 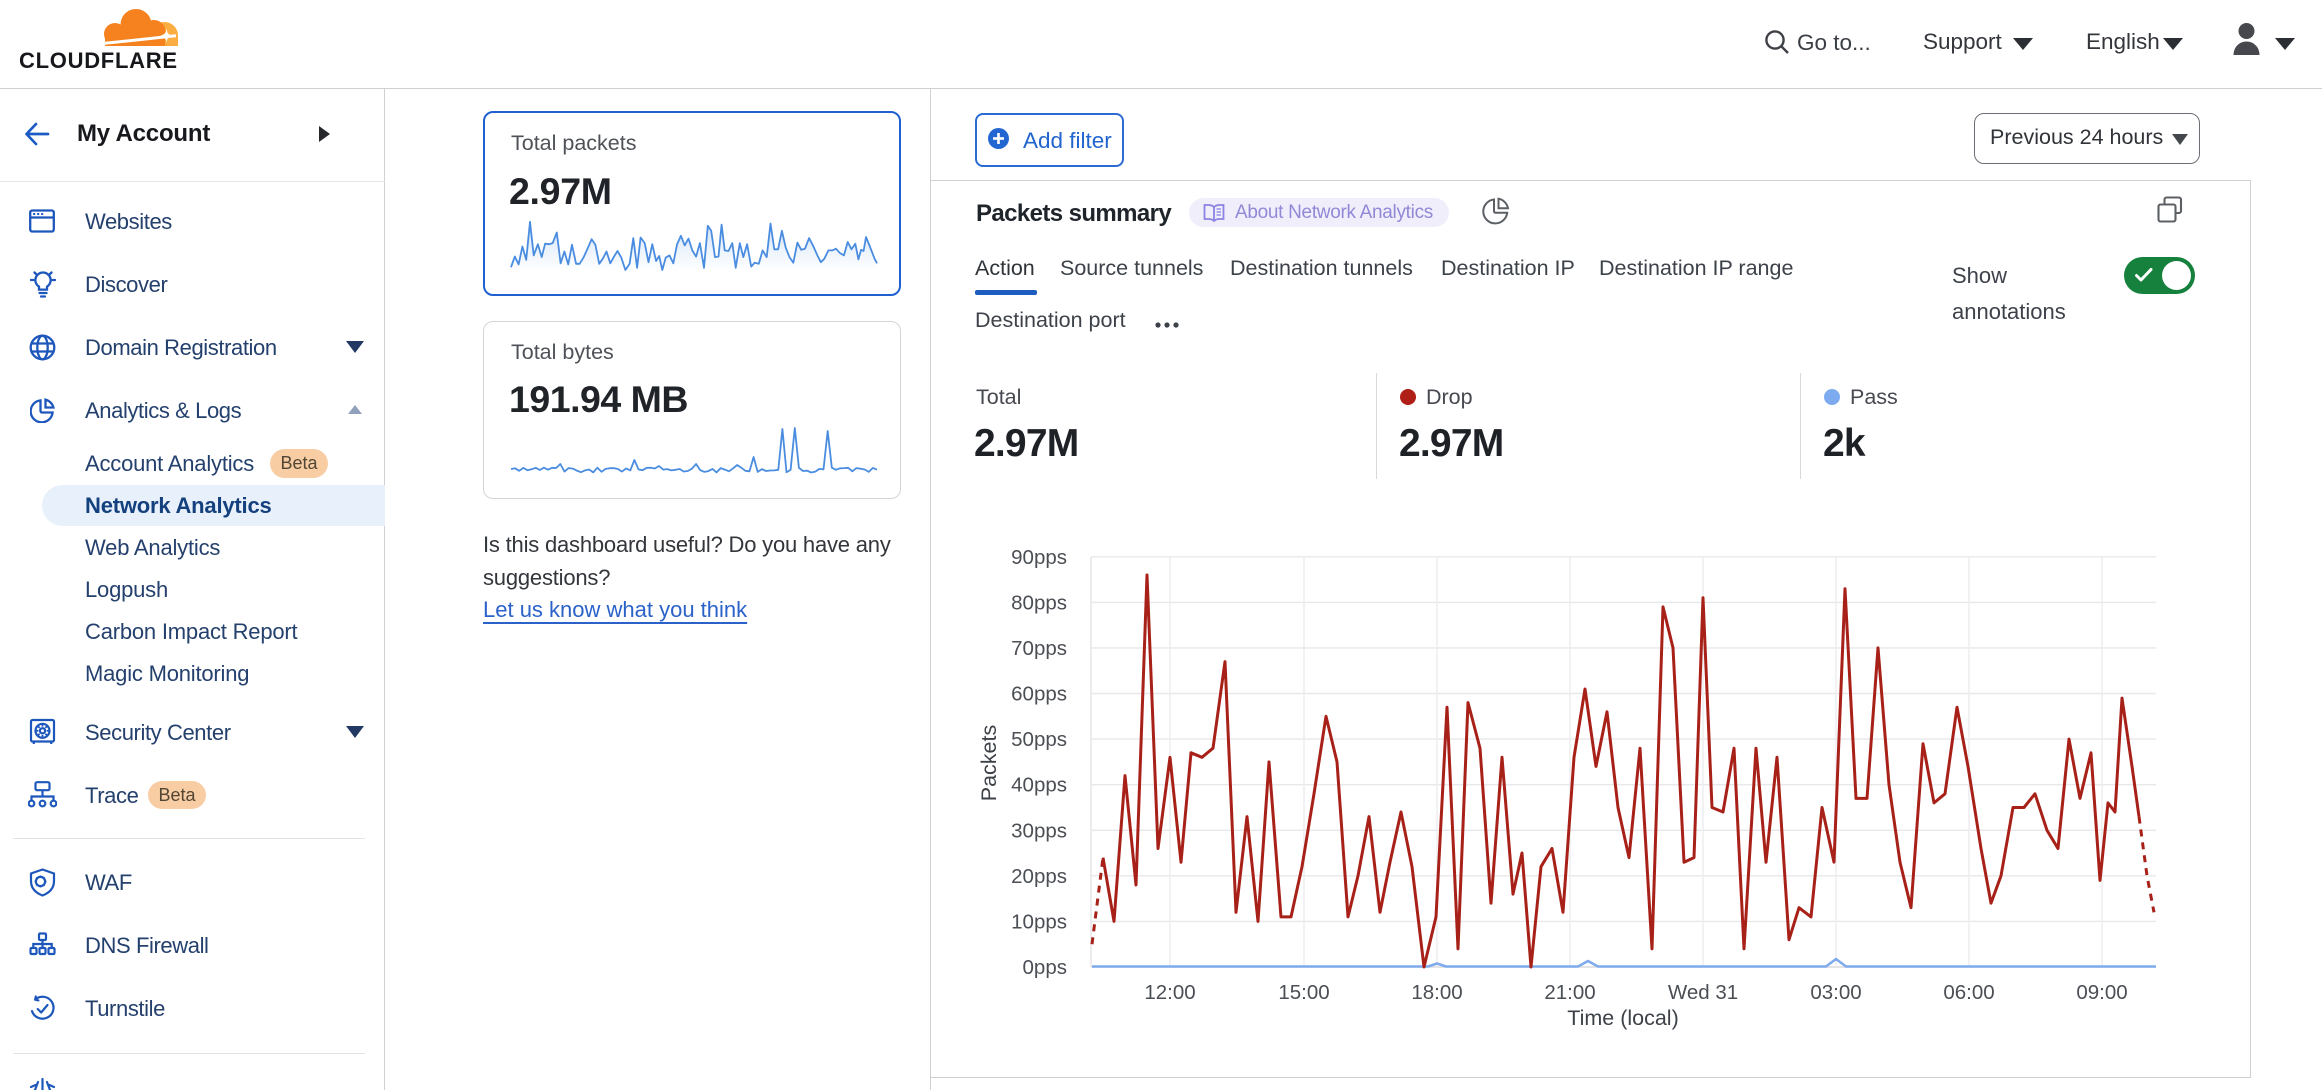 What do you see at coordinates (1039, 830) in the screenshot?
I see `svg-text: 30pps` at bounding box center [1039, 830].